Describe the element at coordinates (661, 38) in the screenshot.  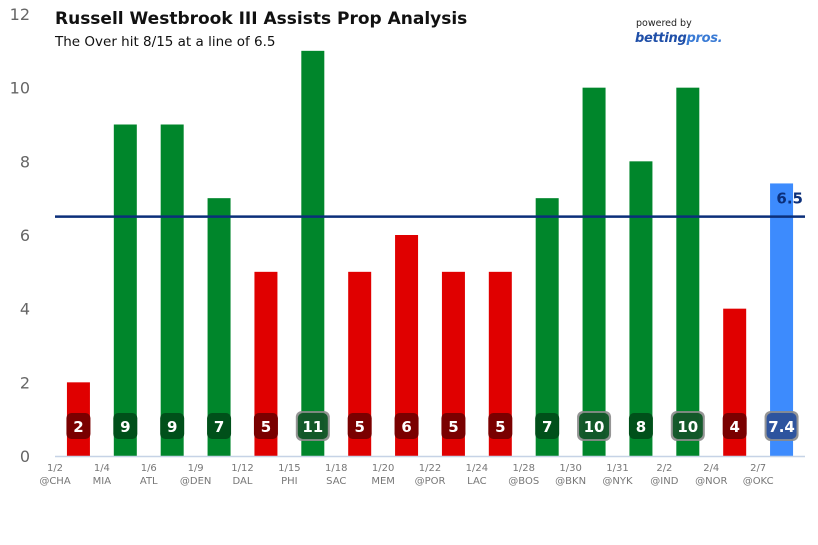
I see `brand-main: betting` at that location.